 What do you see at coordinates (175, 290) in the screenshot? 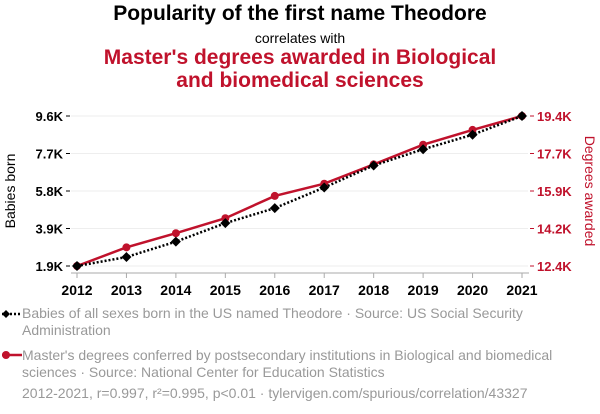
I see `x-tick-label: 2014` at bounding box center [175, 290].